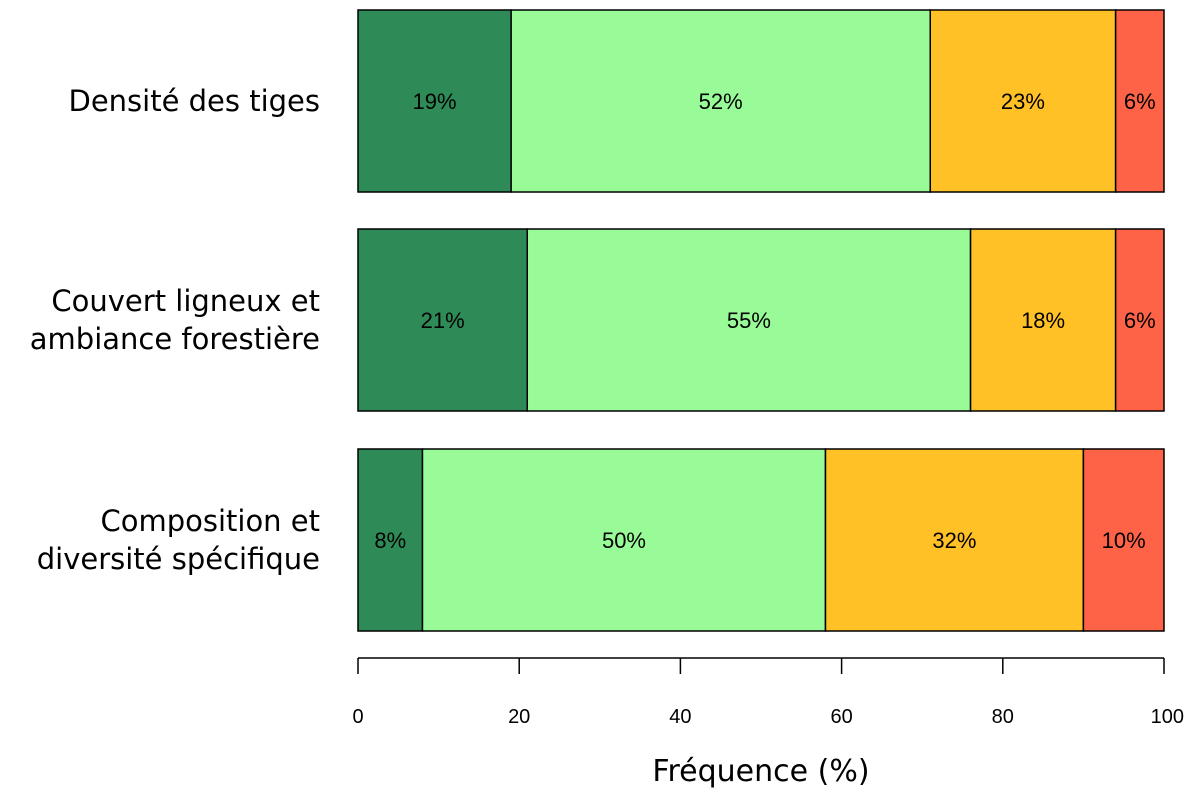  I want to click on bar-value-label: 19%, so click(435, 101).